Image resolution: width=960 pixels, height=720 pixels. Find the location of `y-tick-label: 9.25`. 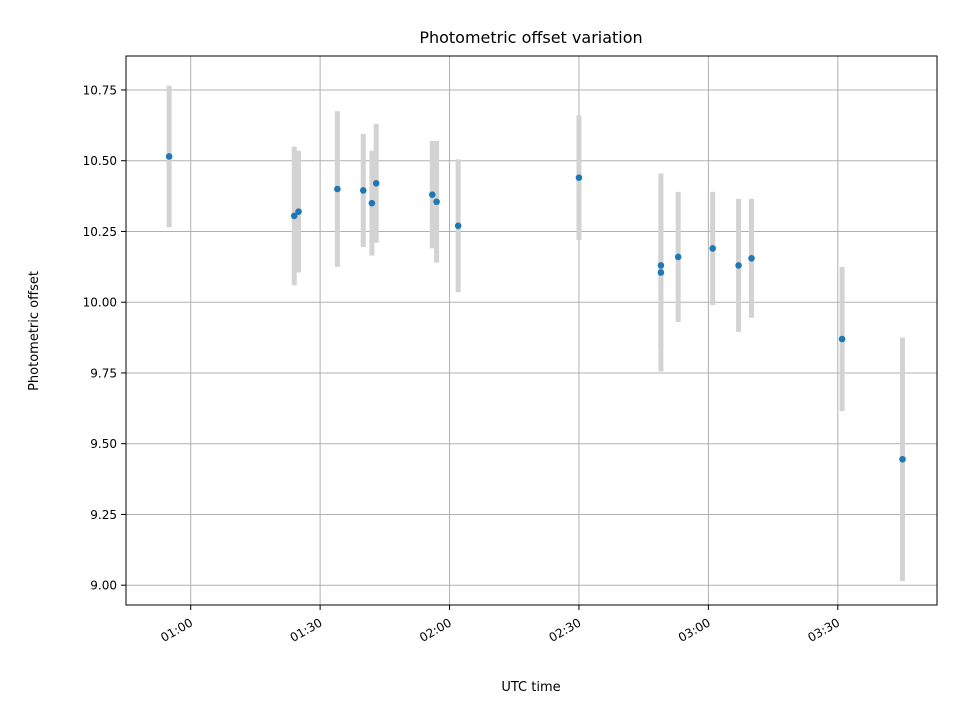

y-tick-label: 9.25 is located at coordinates (103, 515).